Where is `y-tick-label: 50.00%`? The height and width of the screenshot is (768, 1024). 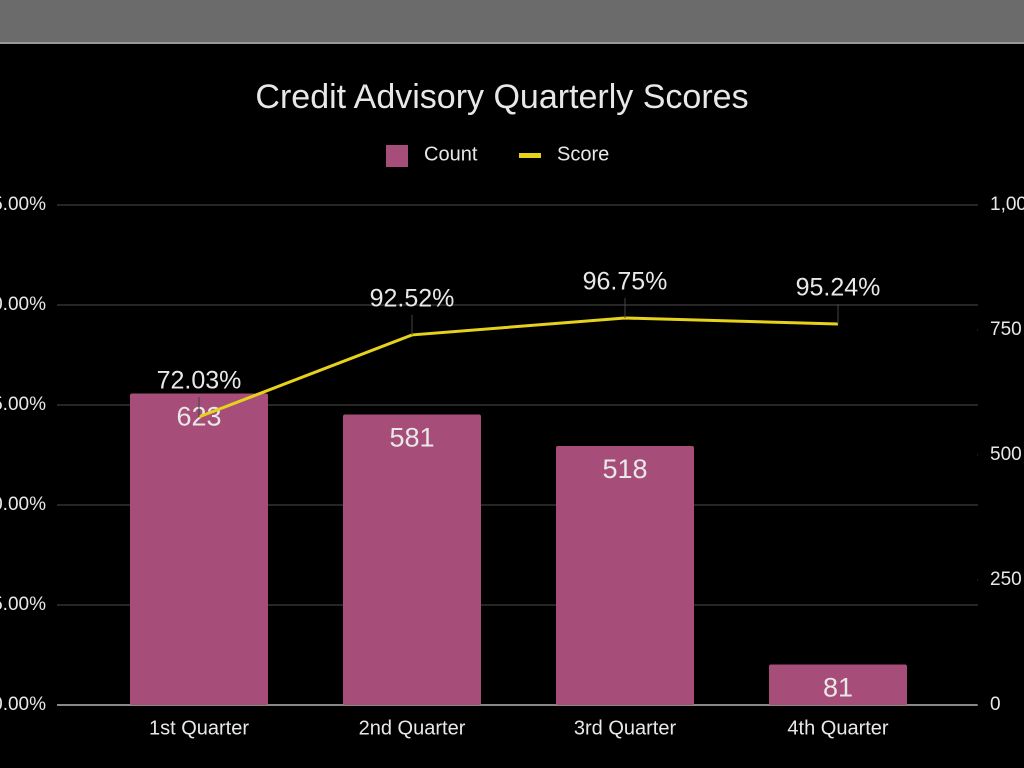
y-tick-label: 50.00% is located at coordinates (23, 504).